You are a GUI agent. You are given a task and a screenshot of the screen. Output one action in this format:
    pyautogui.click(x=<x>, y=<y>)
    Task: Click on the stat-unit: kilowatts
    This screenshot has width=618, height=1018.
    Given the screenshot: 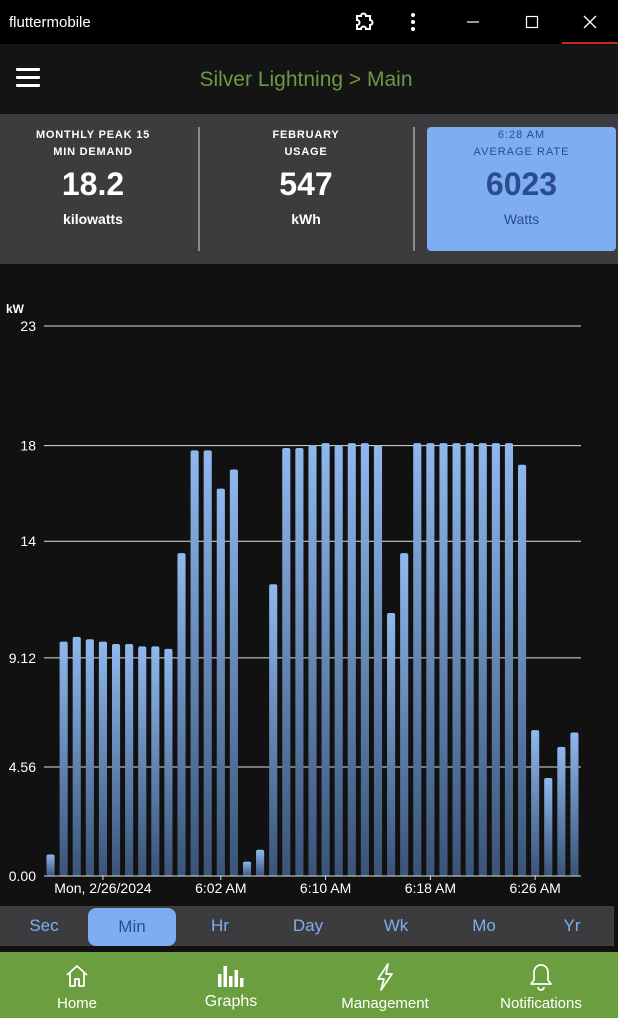 What is the action you would take?
    pyautogui.click(x=93, y=219)
    